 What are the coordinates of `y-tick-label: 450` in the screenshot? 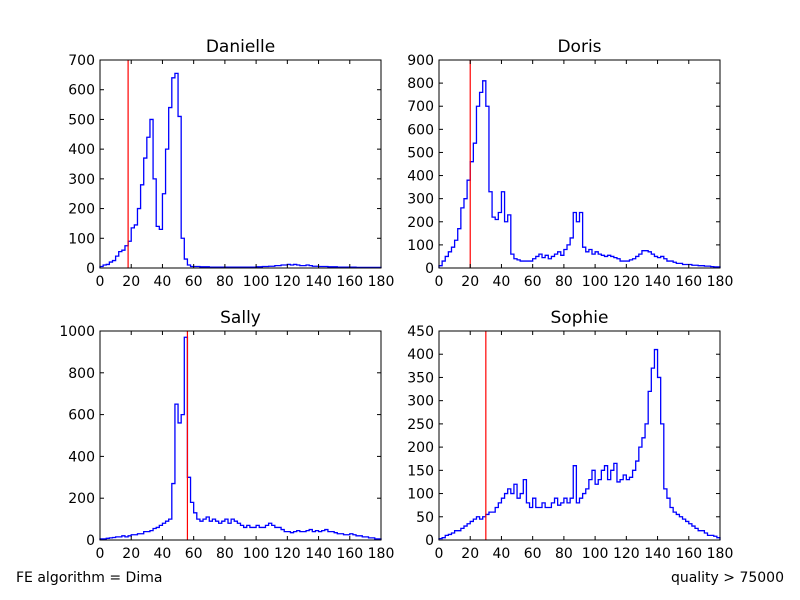 It's located at (420, 332).